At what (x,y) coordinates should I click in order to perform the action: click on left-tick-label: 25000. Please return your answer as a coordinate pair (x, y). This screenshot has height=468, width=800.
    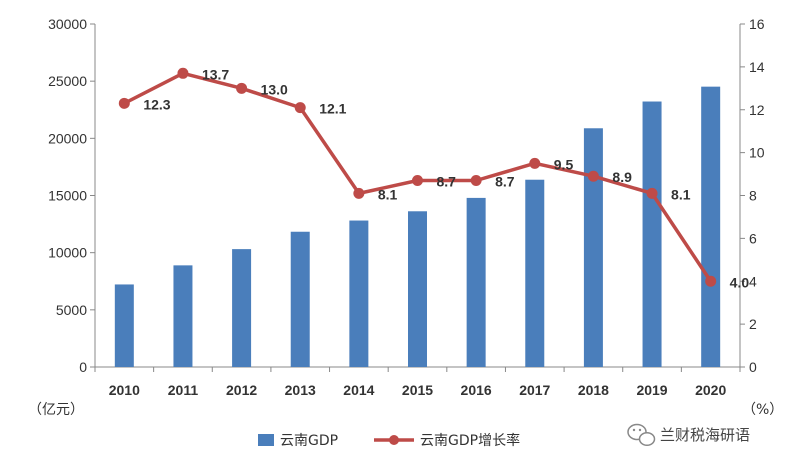
    Looking at the image, I should click on (67, 81).